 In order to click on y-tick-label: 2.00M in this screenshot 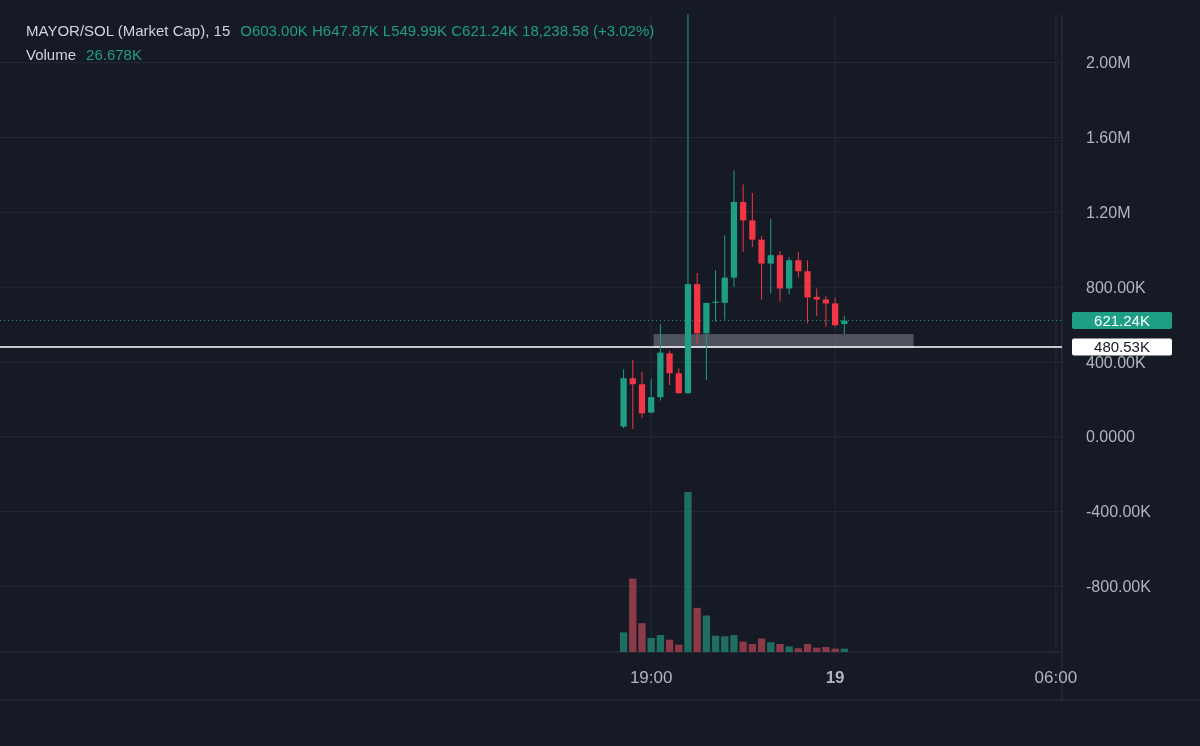, I will do `click(1108, 63)`.